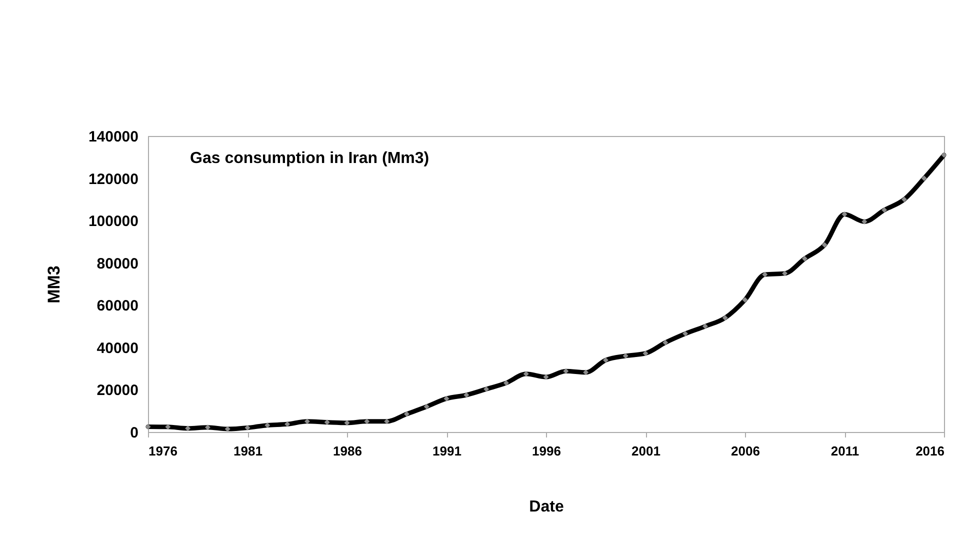  Describe the element at coordinates (930, 451) in the screenshot. I see `x-tick-label: 2016` at that location.